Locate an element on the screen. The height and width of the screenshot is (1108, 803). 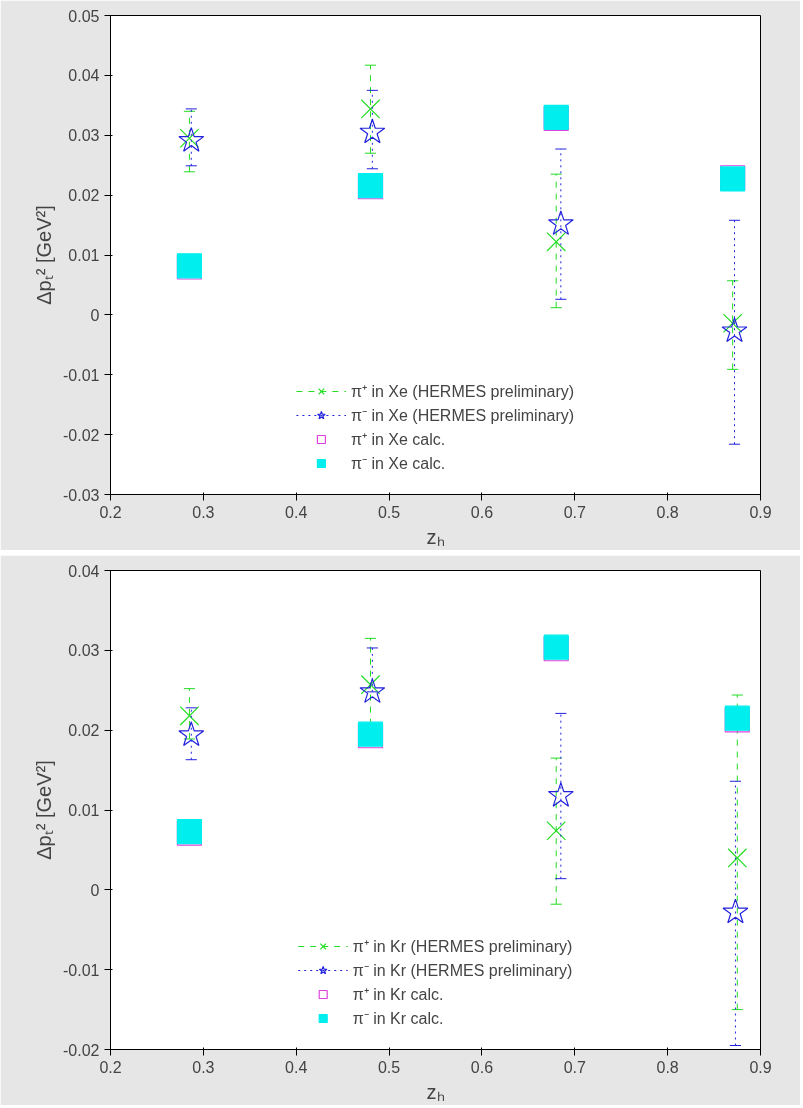
y-tick-label: 0.05 is located at coordinates (84, 16).